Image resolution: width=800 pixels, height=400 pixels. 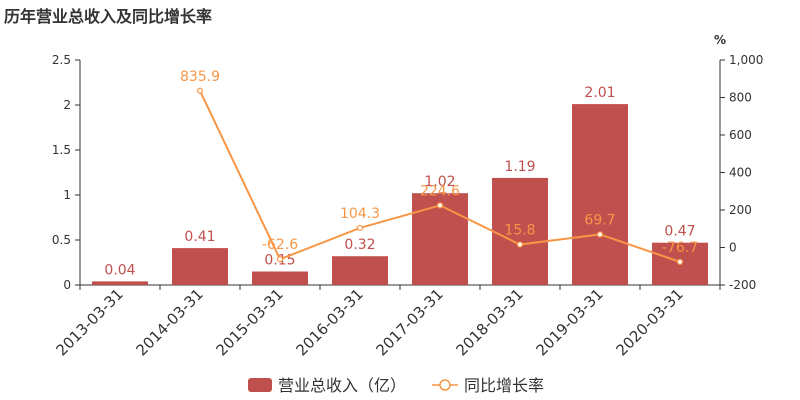 I want to click on y-right-tick-label: 400, so click(x=740, y=173).